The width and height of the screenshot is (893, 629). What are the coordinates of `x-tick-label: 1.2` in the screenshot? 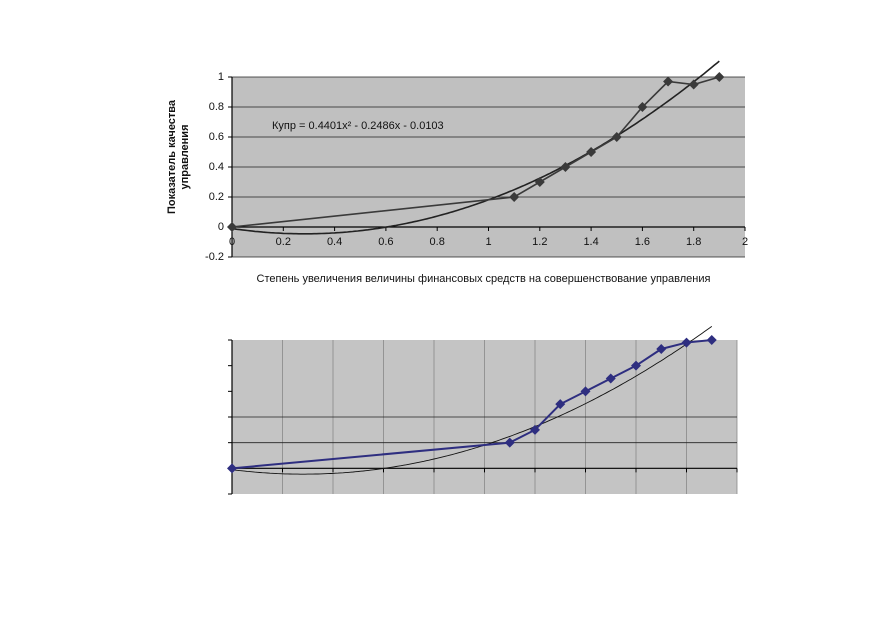 It's located at (539, 242).